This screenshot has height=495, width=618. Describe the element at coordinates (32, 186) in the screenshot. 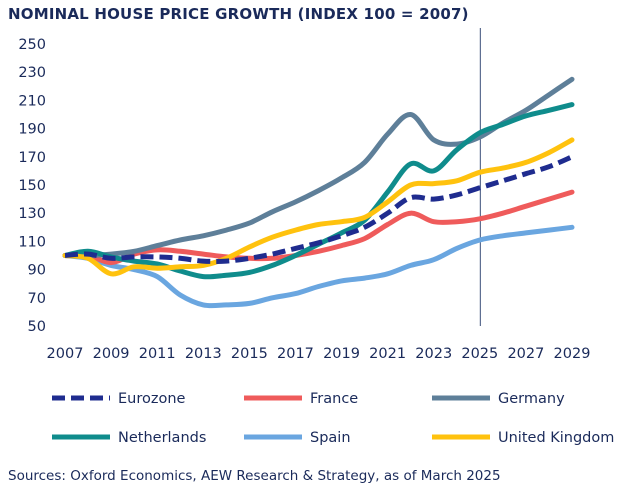

I see `y-tick-label: 150` at that location.